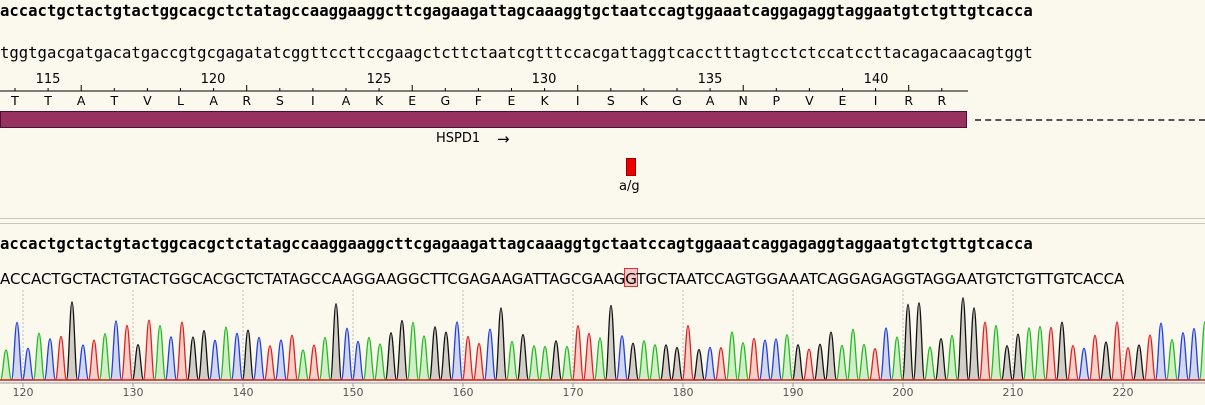 This screenshot has width=1205, height=405. Describe the element at coordinates (631, 167) in the screenshot. I see `variant-marker` at that location.